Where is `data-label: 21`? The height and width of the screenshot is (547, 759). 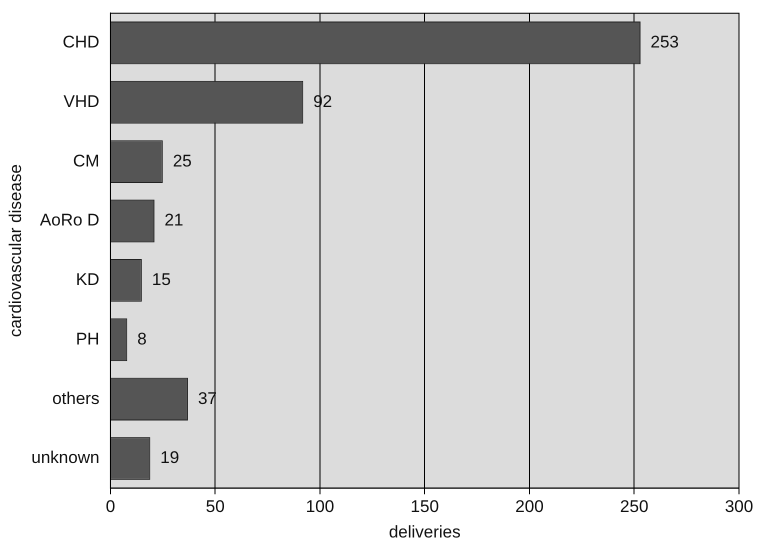
data-label: 21 is located at coordinates (174, 220).